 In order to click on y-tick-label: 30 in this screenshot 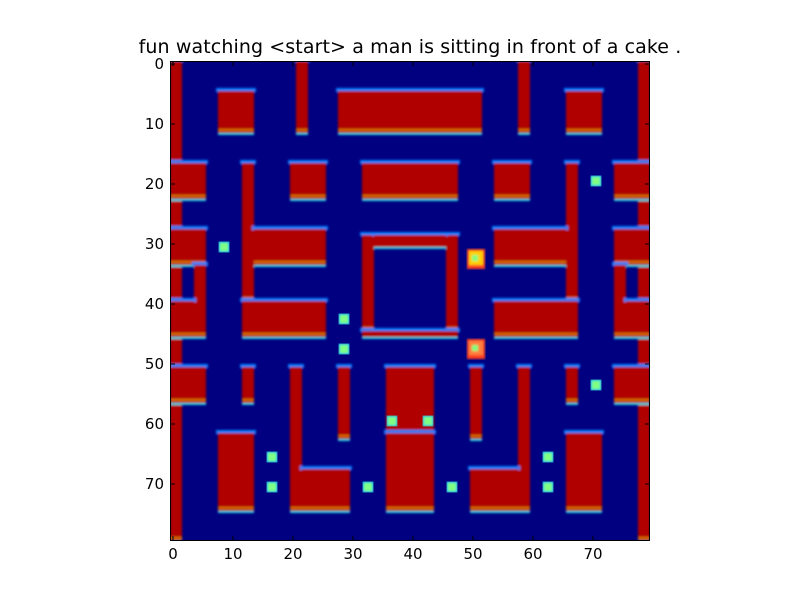, I will do `click(154, 244)`.